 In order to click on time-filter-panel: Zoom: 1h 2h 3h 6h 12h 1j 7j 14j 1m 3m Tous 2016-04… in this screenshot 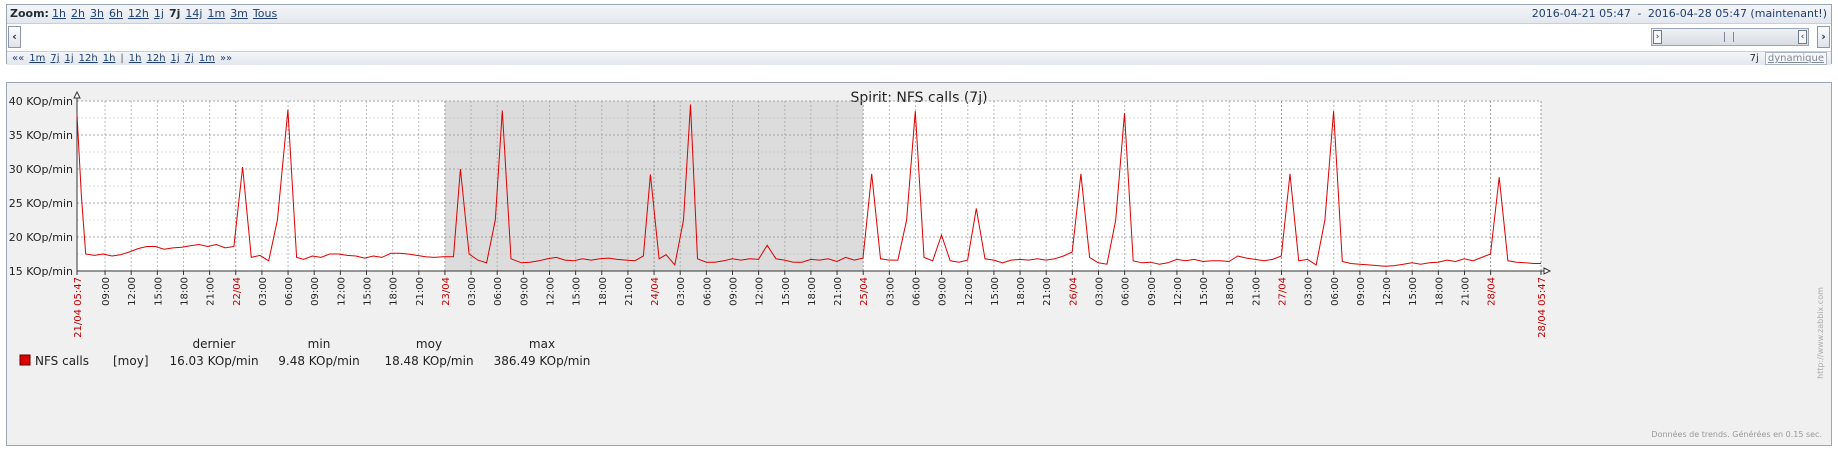, I will do `click(919, 34)`.